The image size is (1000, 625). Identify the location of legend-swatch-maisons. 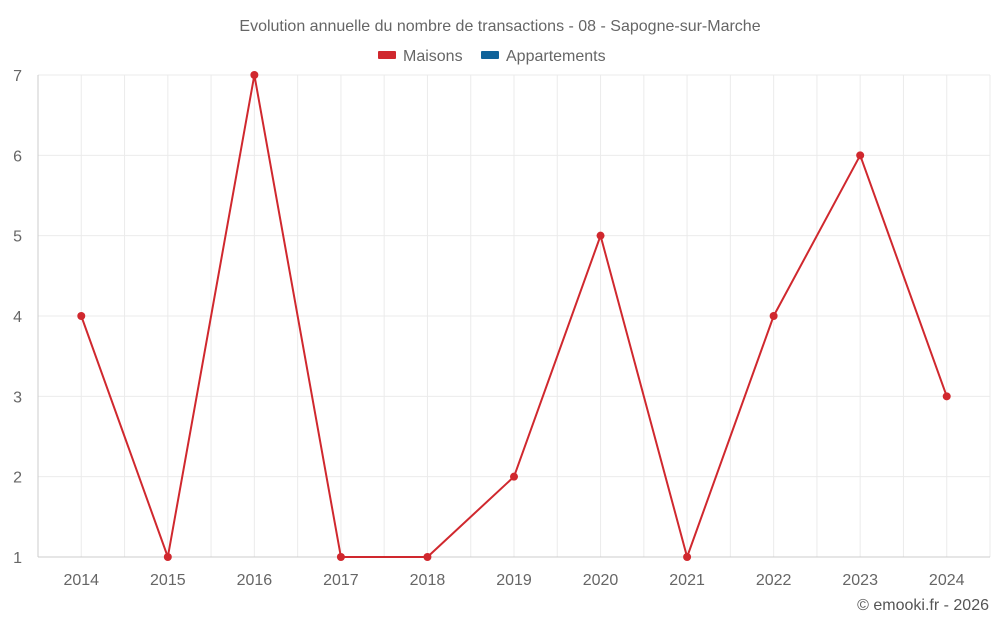
(387, 55).